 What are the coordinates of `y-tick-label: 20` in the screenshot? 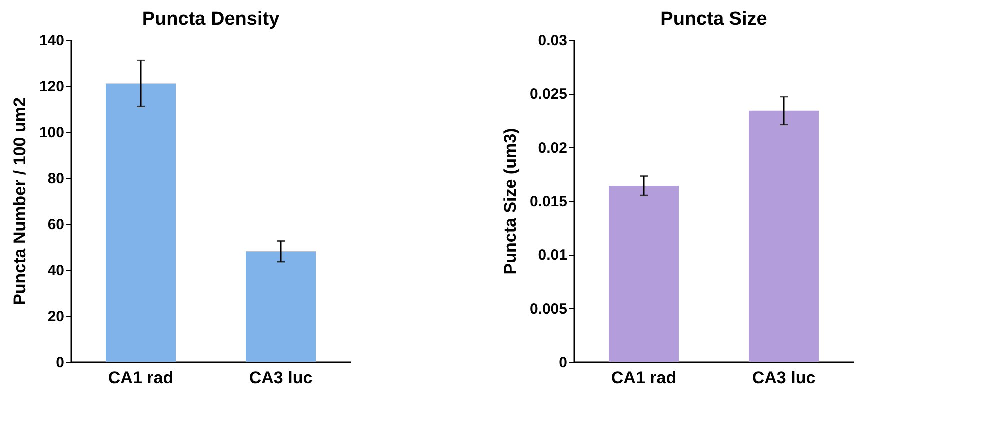 It's located at (56, 317).